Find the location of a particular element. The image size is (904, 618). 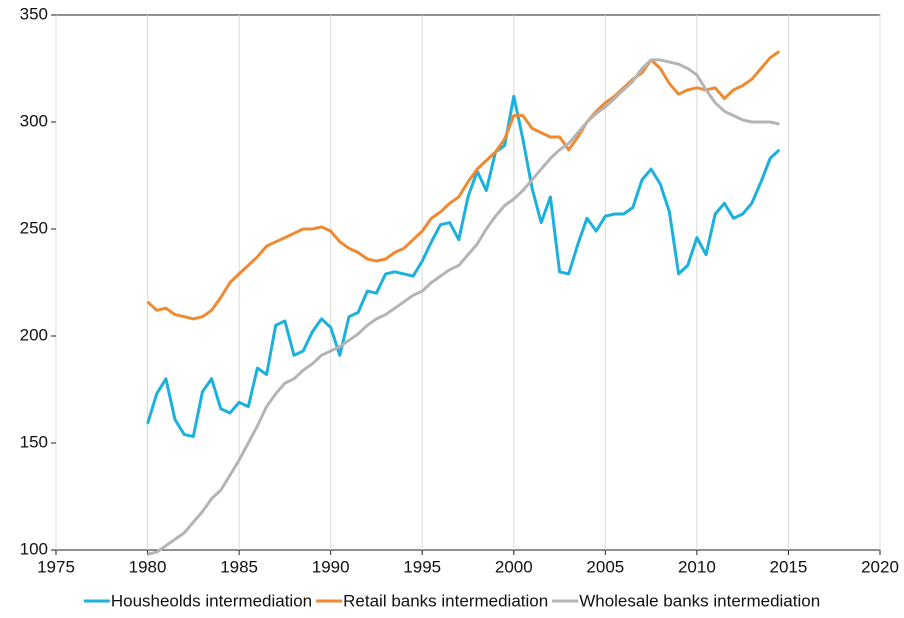

y-tick-label: 150 is located at coordinates (34, 441).